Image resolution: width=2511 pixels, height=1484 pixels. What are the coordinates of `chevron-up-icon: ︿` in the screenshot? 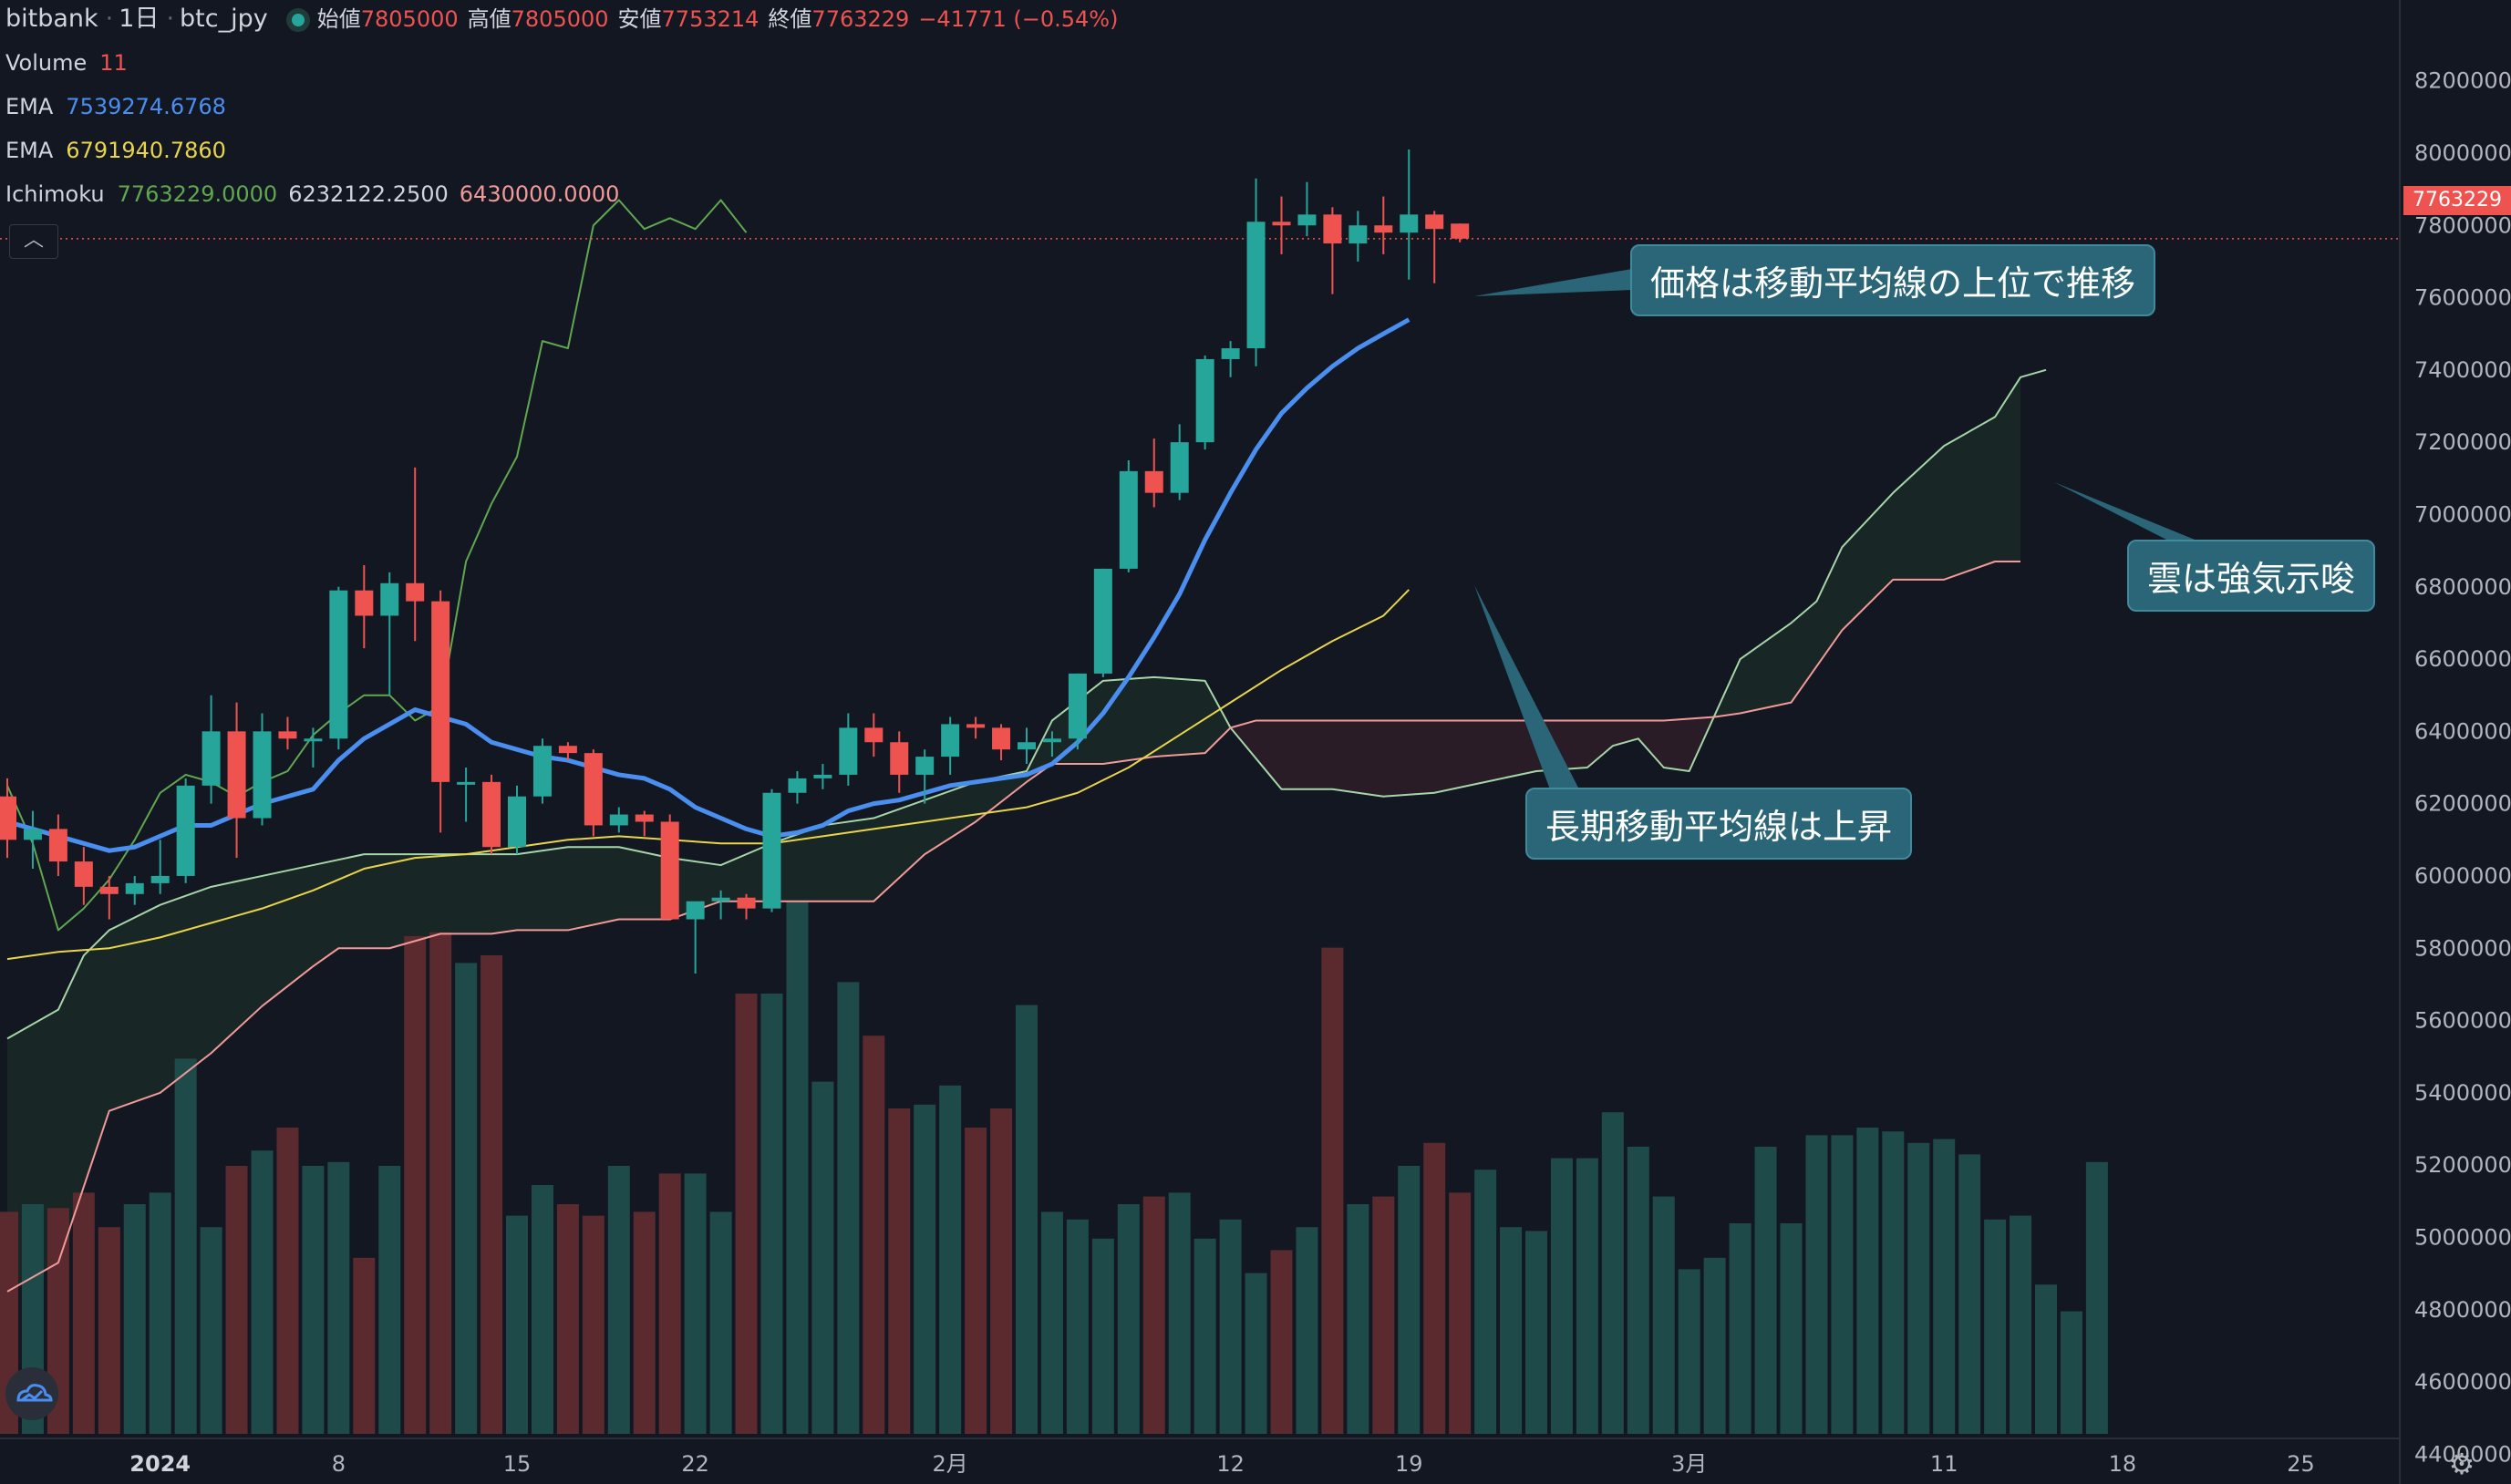 It's located at (33, 240).